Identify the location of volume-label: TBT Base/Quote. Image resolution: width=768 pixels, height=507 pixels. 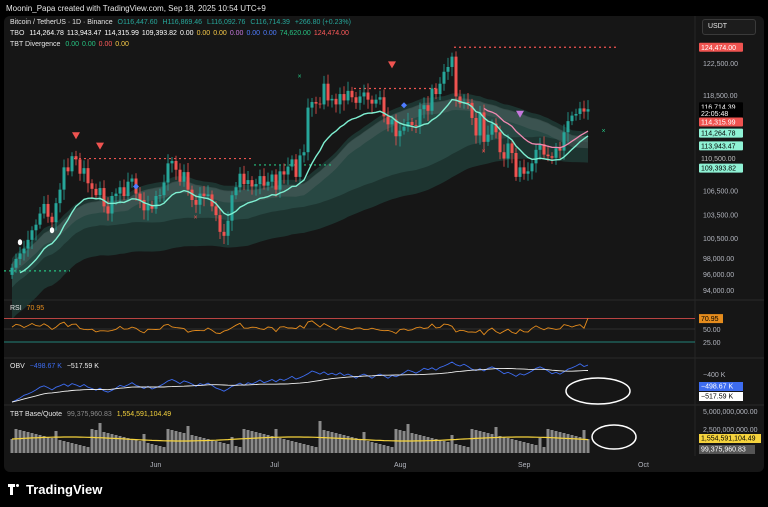
(36, 414).